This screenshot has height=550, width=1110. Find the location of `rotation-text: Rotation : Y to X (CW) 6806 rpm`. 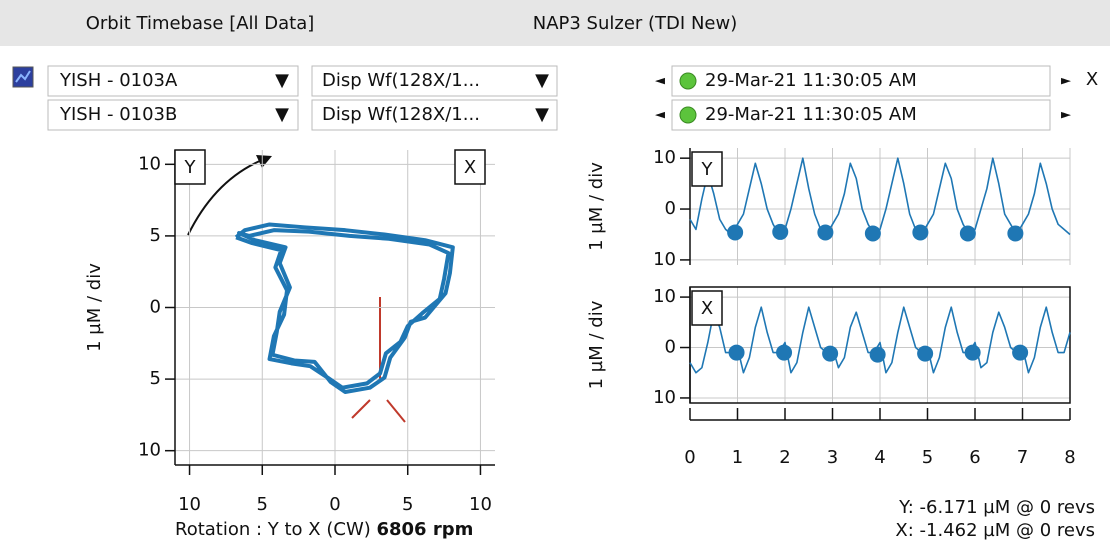

rotation-text: Rotation : Y to X (CW) 6806 rpm is located at coordinates (324, 529).